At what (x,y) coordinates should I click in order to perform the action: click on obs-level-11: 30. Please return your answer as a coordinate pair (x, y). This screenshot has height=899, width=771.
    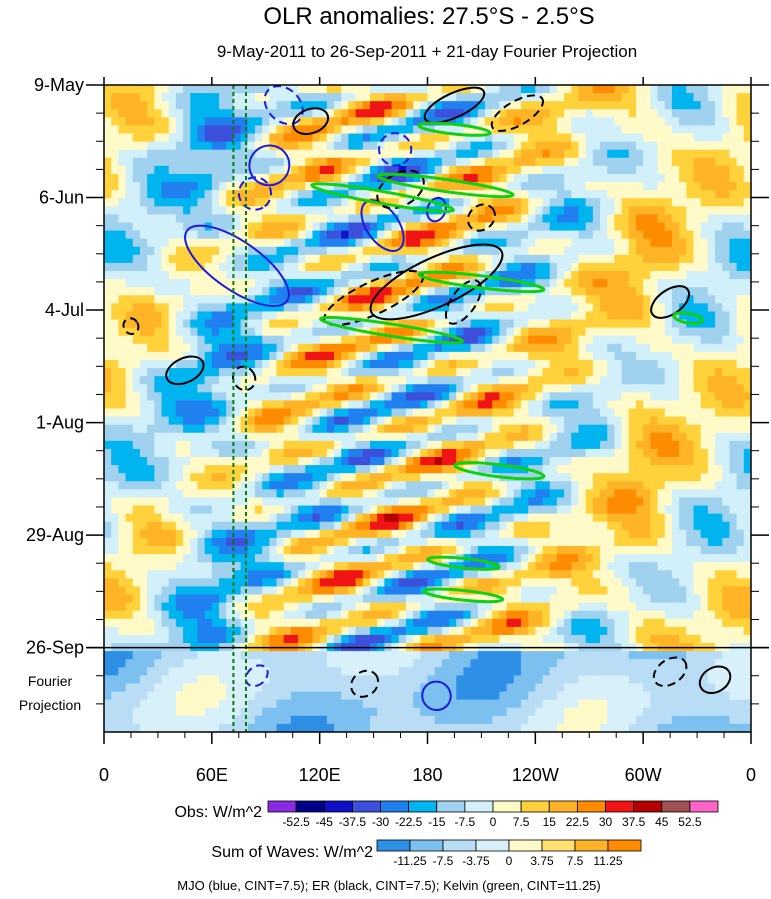
    Looking at the image, I should click on (606, 822).